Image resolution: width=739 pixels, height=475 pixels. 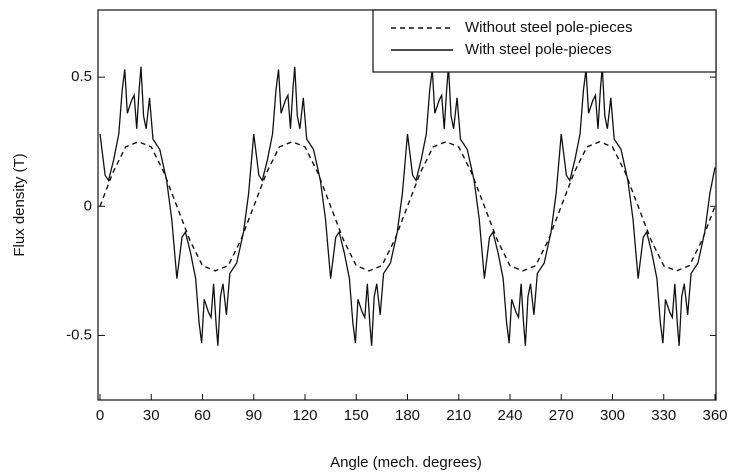 What do you see at coordinates (202, 415) in the screenshot?
I see `x-tick-label: 60` at bounding box center [202, 415].